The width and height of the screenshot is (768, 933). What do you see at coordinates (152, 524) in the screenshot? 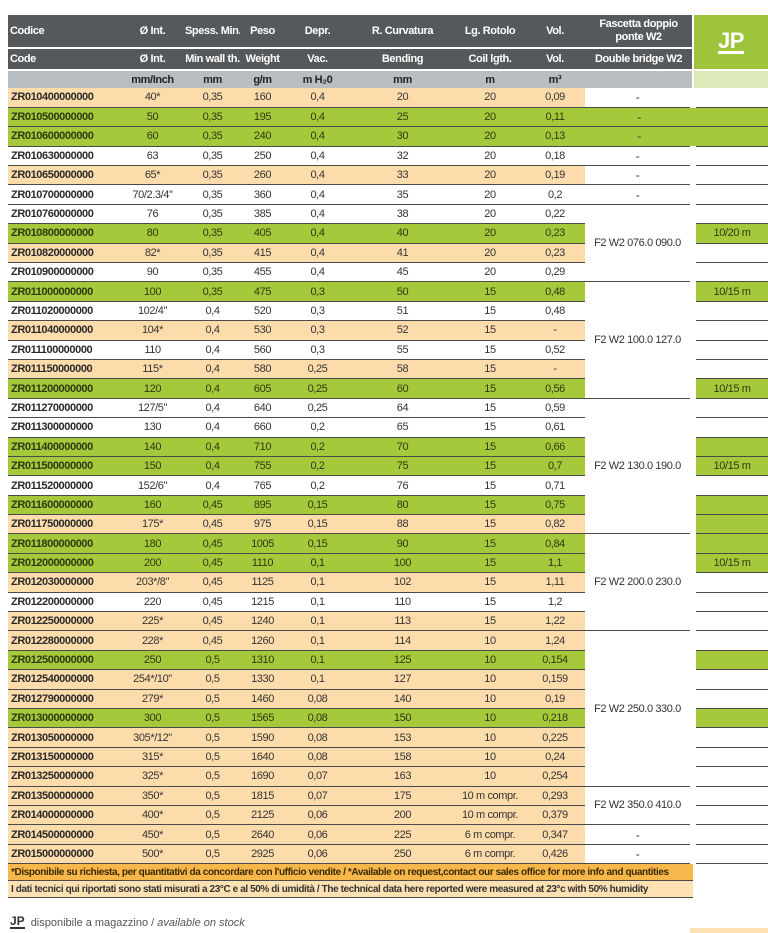
I see `cell-diameter: 175*` at bounding box center [152, 524].